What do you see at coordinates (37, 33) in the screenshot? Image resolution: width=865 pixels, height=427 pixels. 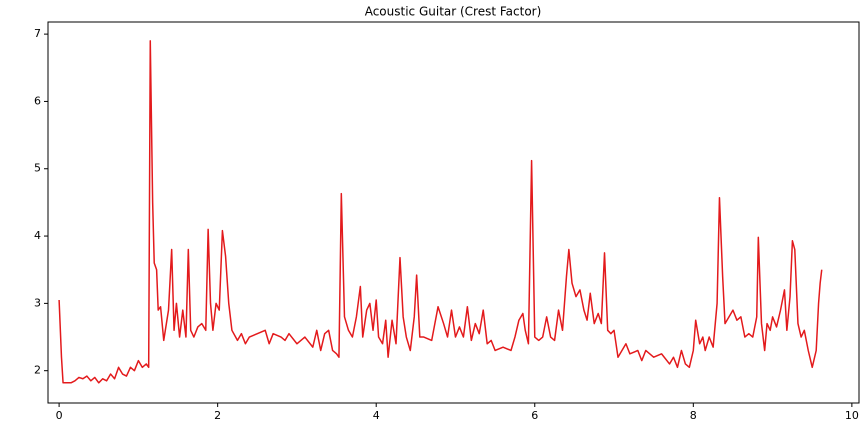 I see `y-tick-label: 7` at bounding box center [37, 33].